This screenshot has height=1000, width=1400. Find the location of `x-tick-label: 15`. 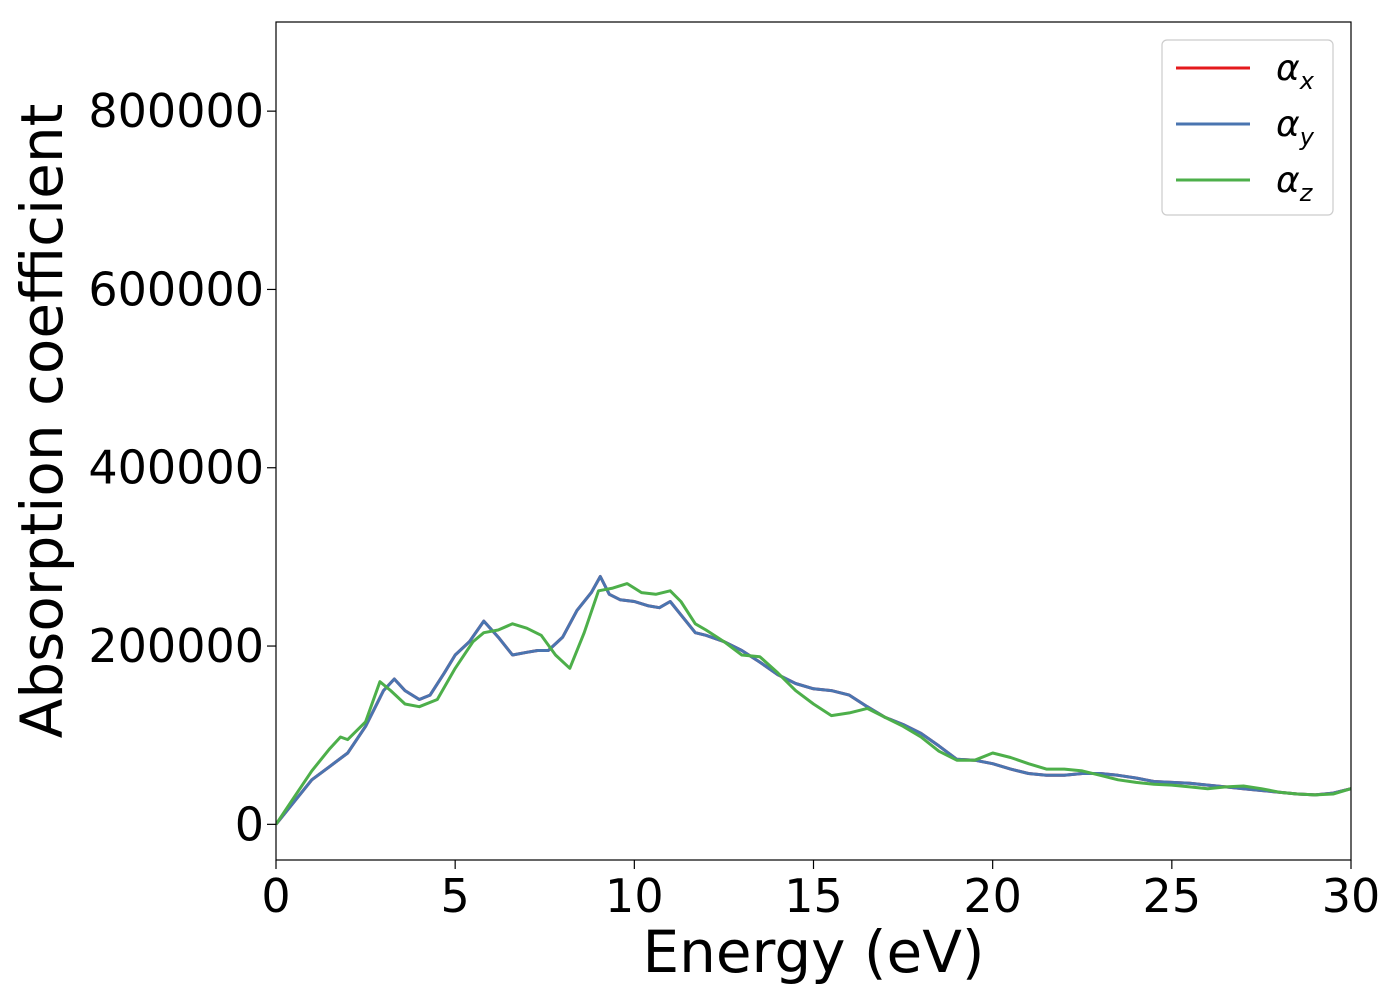

x-tick-label: 15 is located at coordinates (813, 896).